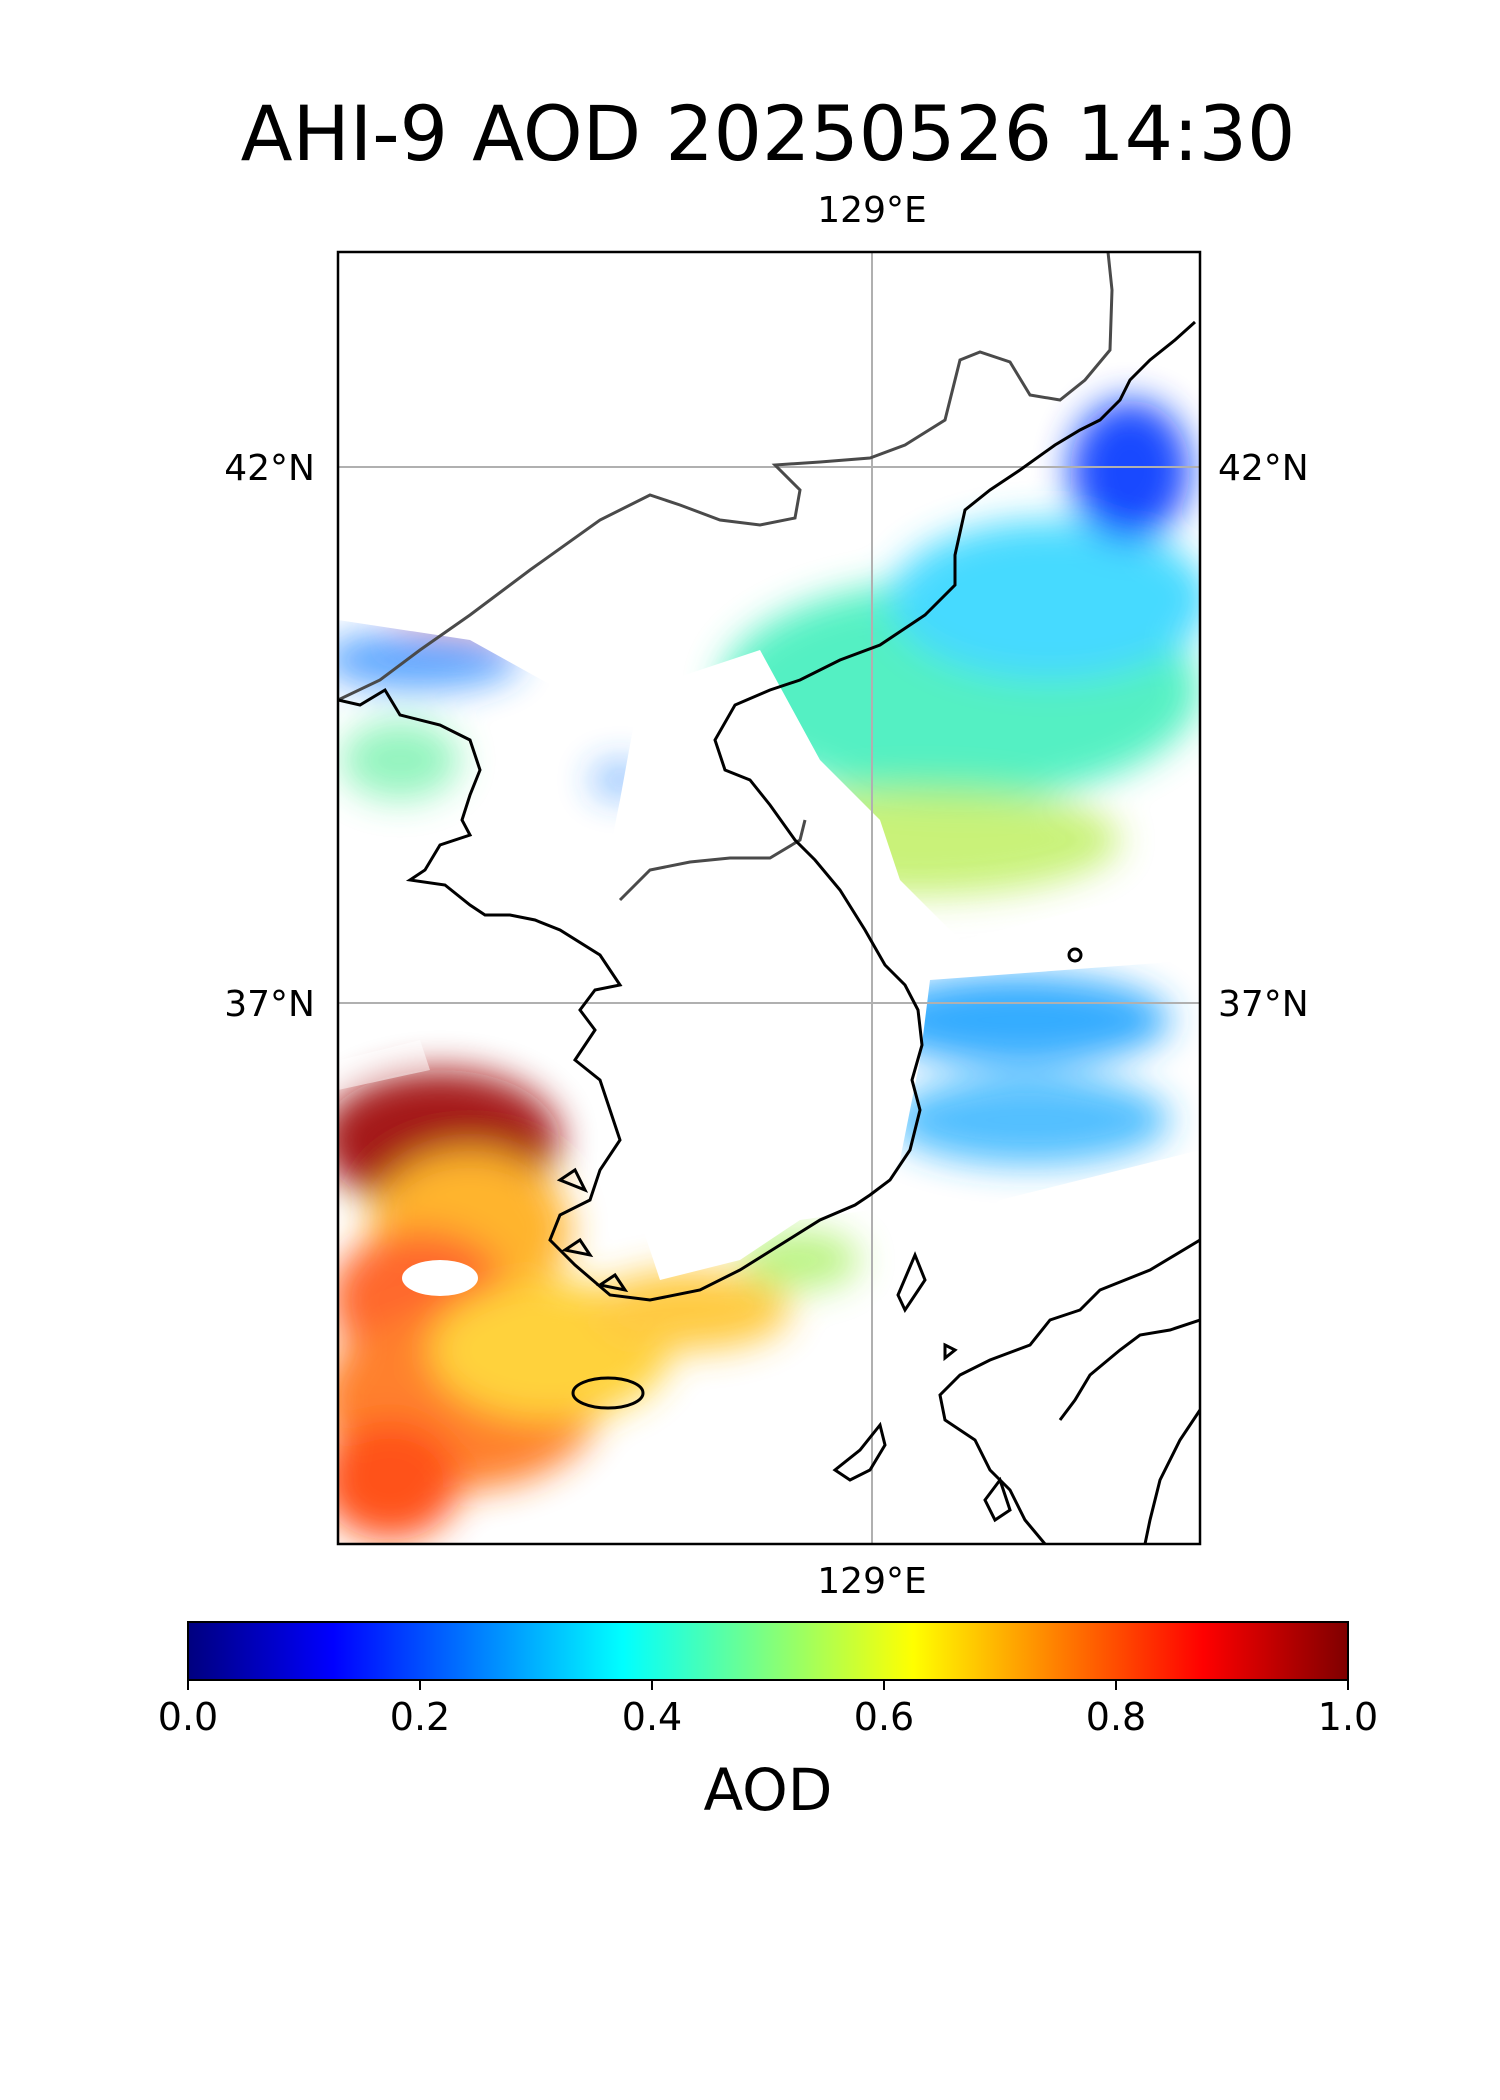 This screenshot has height=2100, width=1500. I want to click on jeju-island, so click(608, 1393).